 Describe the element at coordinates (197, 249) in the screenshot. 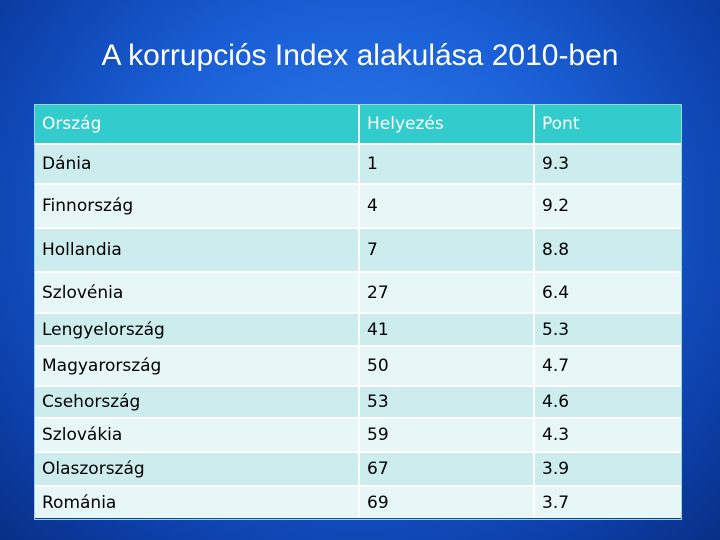

I see `country-cell: Hollandia` at that location.